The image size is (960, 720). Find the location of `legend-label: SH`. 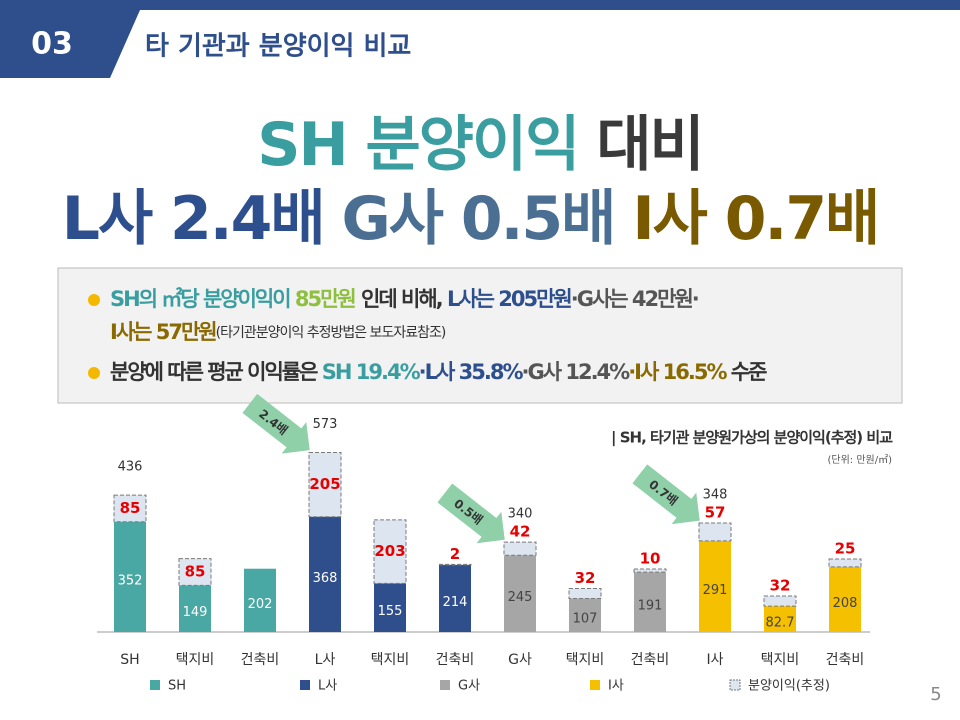

legend-label: SH is located at coordinates (177, 686).